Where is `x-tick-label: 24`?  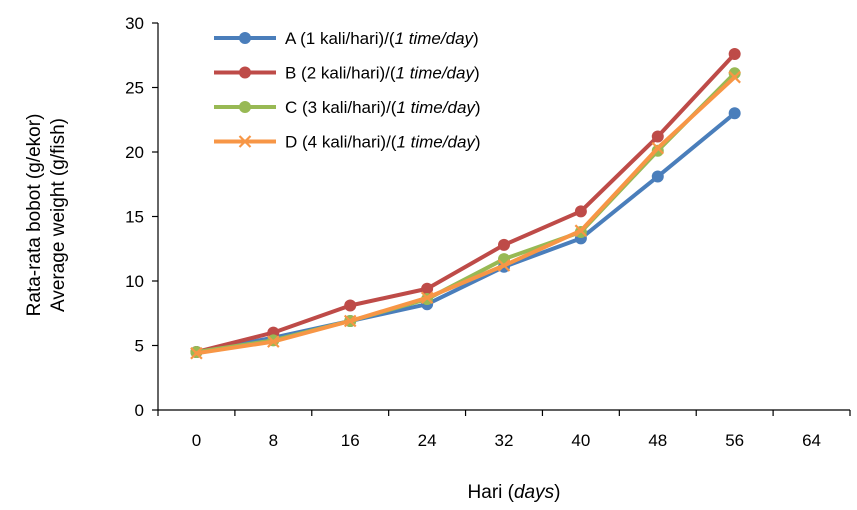 x-tick-label: 24 is located at coordinates (427, 440).